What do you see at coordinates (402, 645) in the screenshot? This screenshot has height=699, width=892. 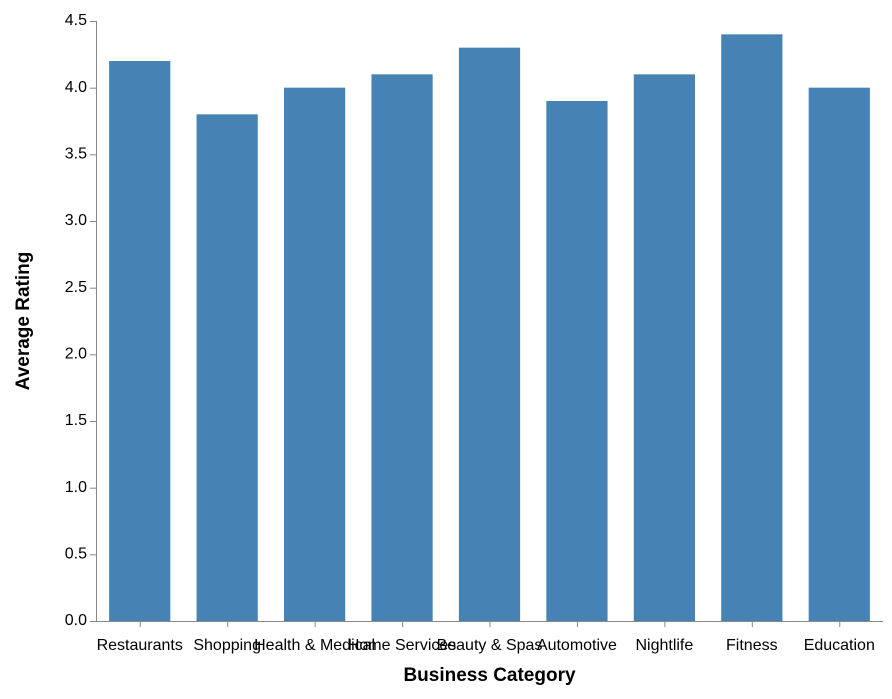 I see `x-tick-label: Home Services` at bounding box center [402, 645].